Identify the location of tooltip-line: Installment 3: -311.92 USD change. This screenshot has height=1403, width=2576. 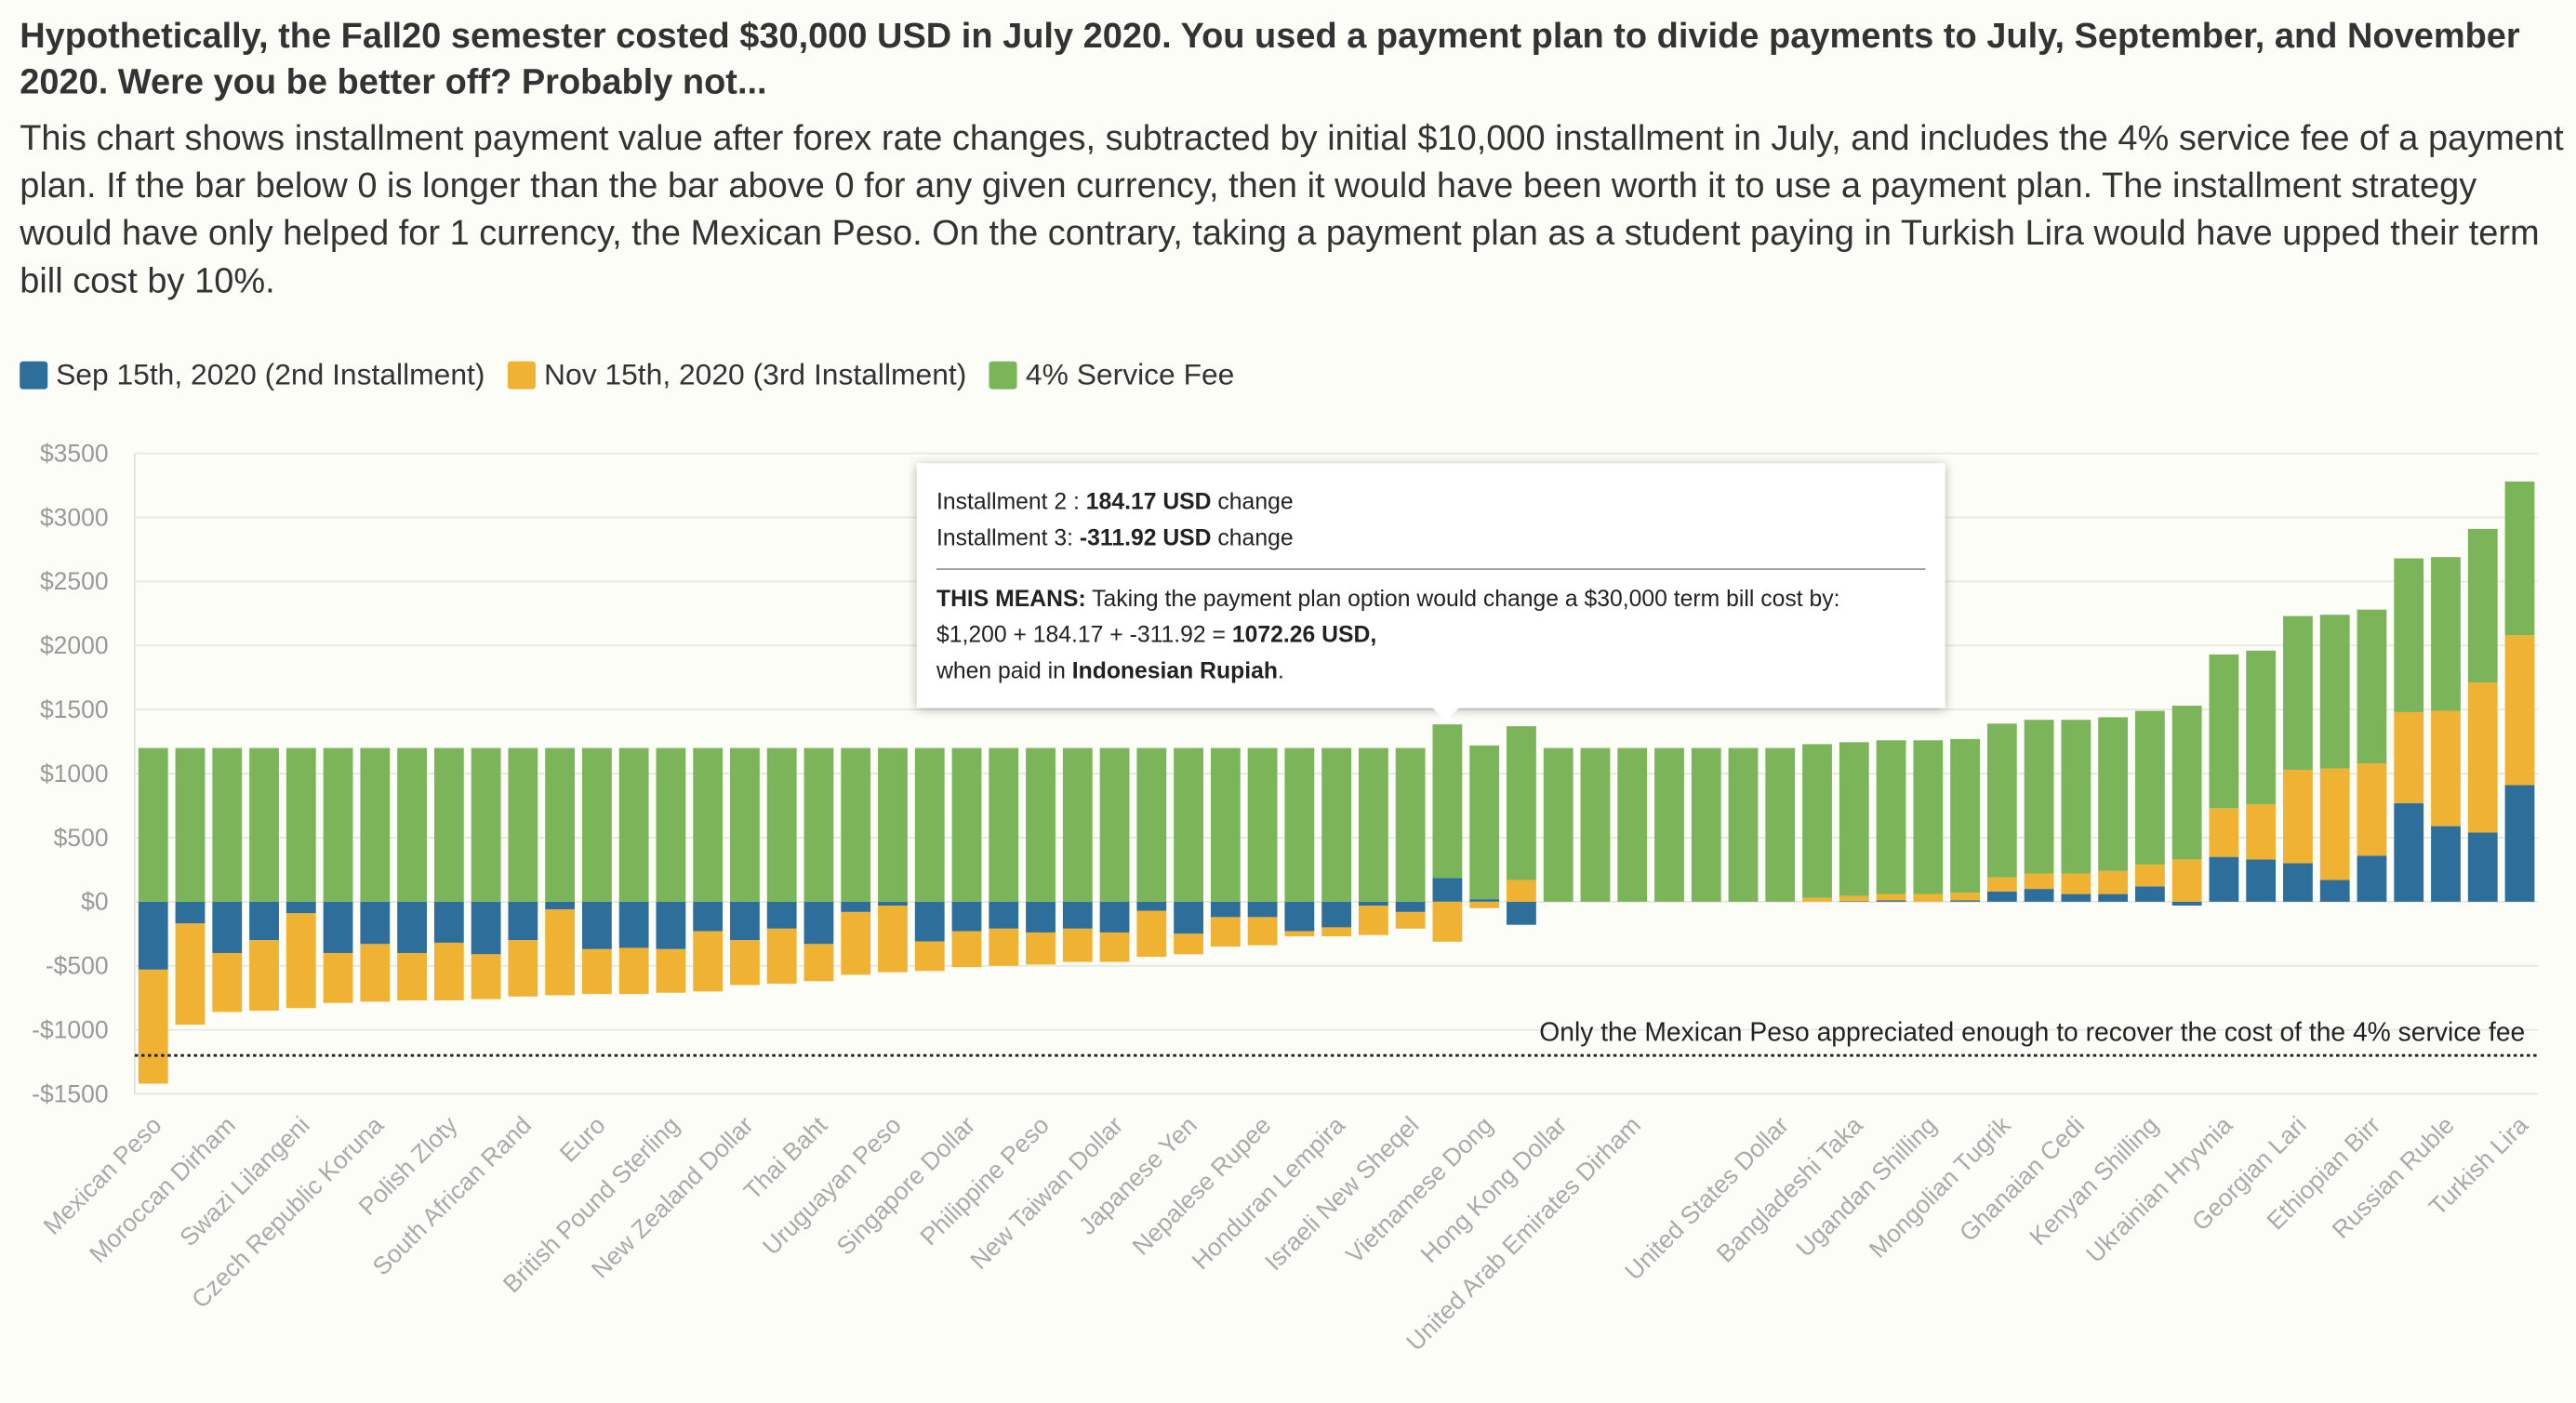
(1430, 537).